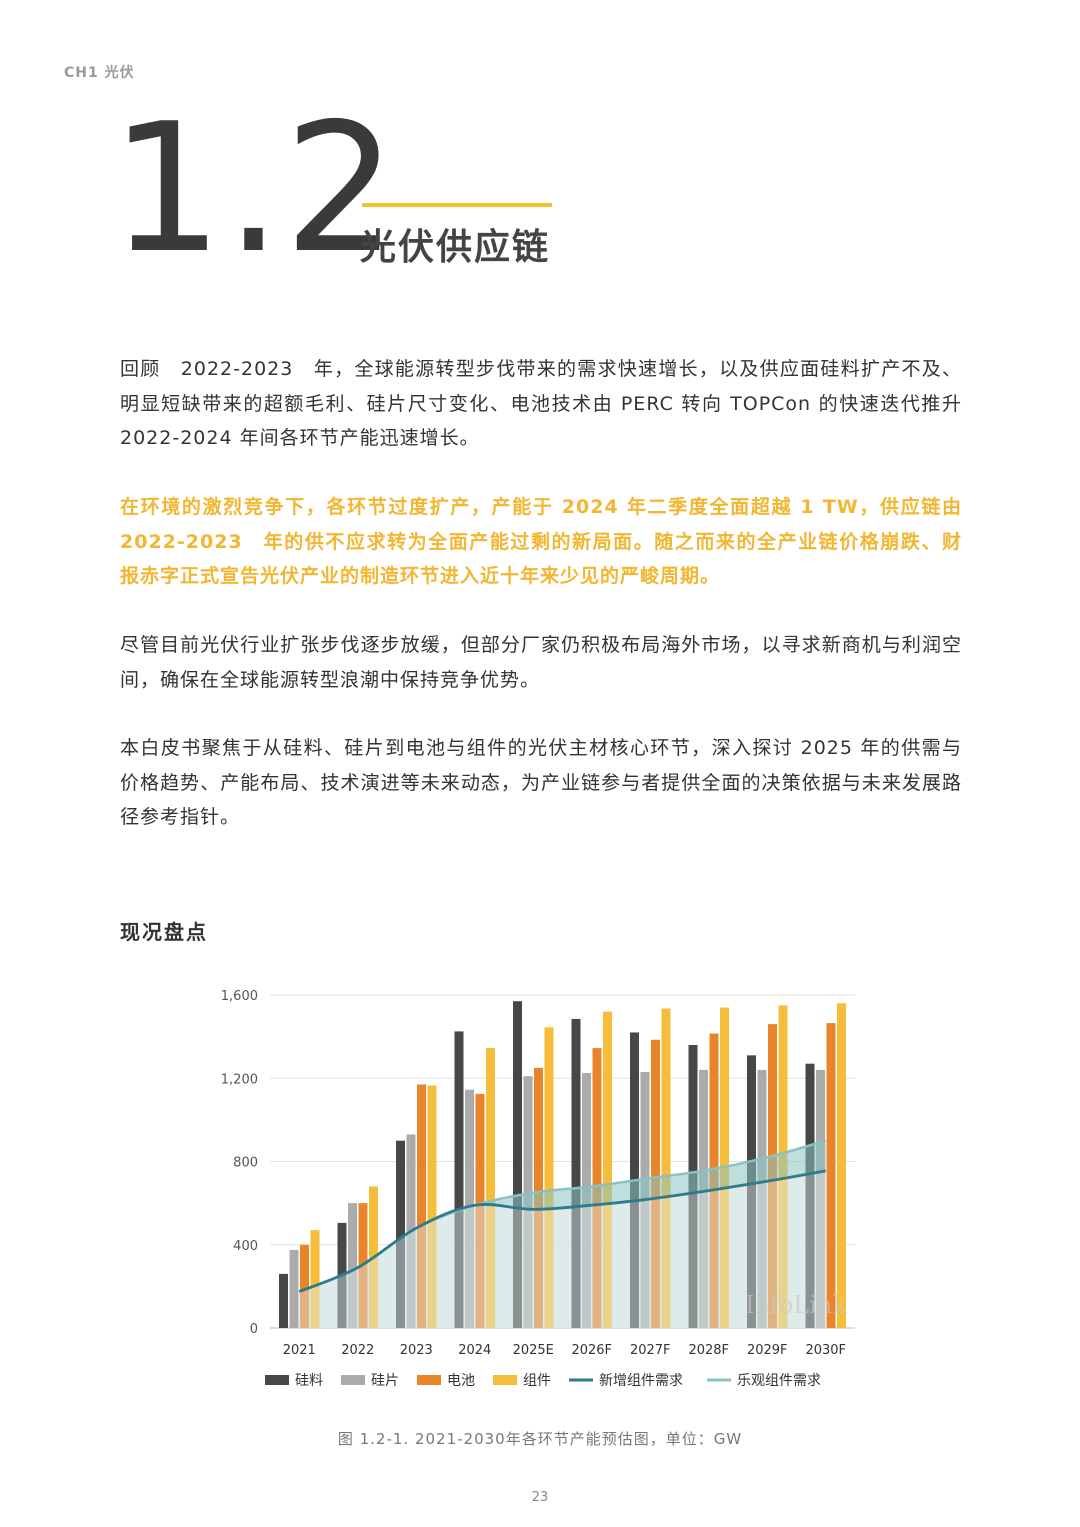 The image size is (1080, 1527). Describe the element at coordinates (245, 1163) in the screenshot. I see `y-tick-label: 800` at that location.